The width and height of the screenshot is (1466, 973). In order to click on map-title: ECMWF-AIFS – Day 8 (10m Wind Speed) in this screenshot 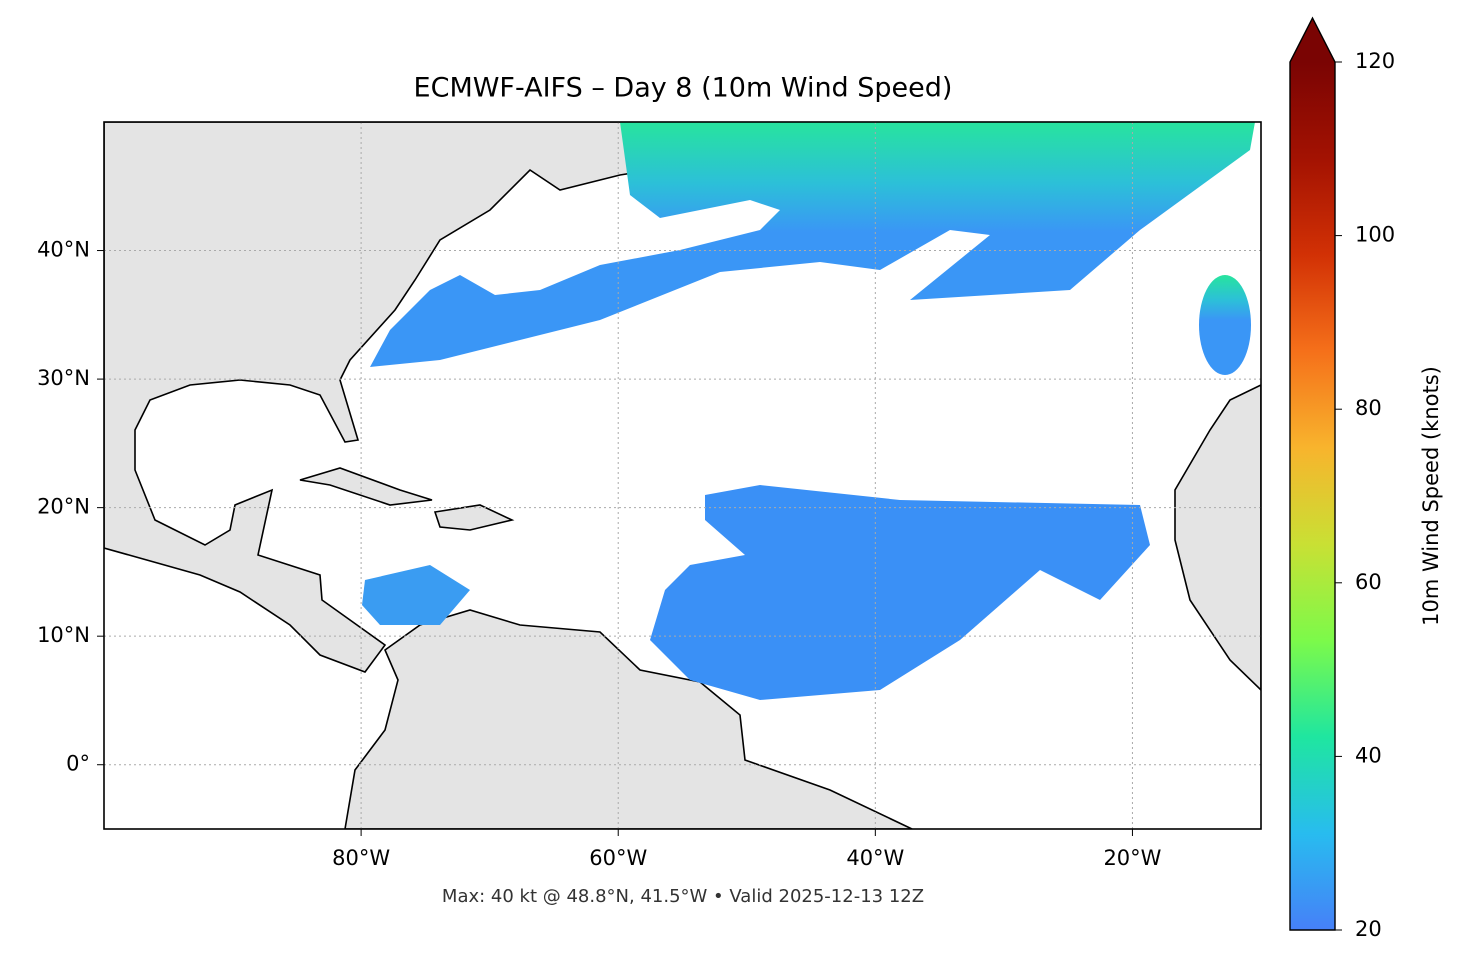, I will do `click(683, 88)`.